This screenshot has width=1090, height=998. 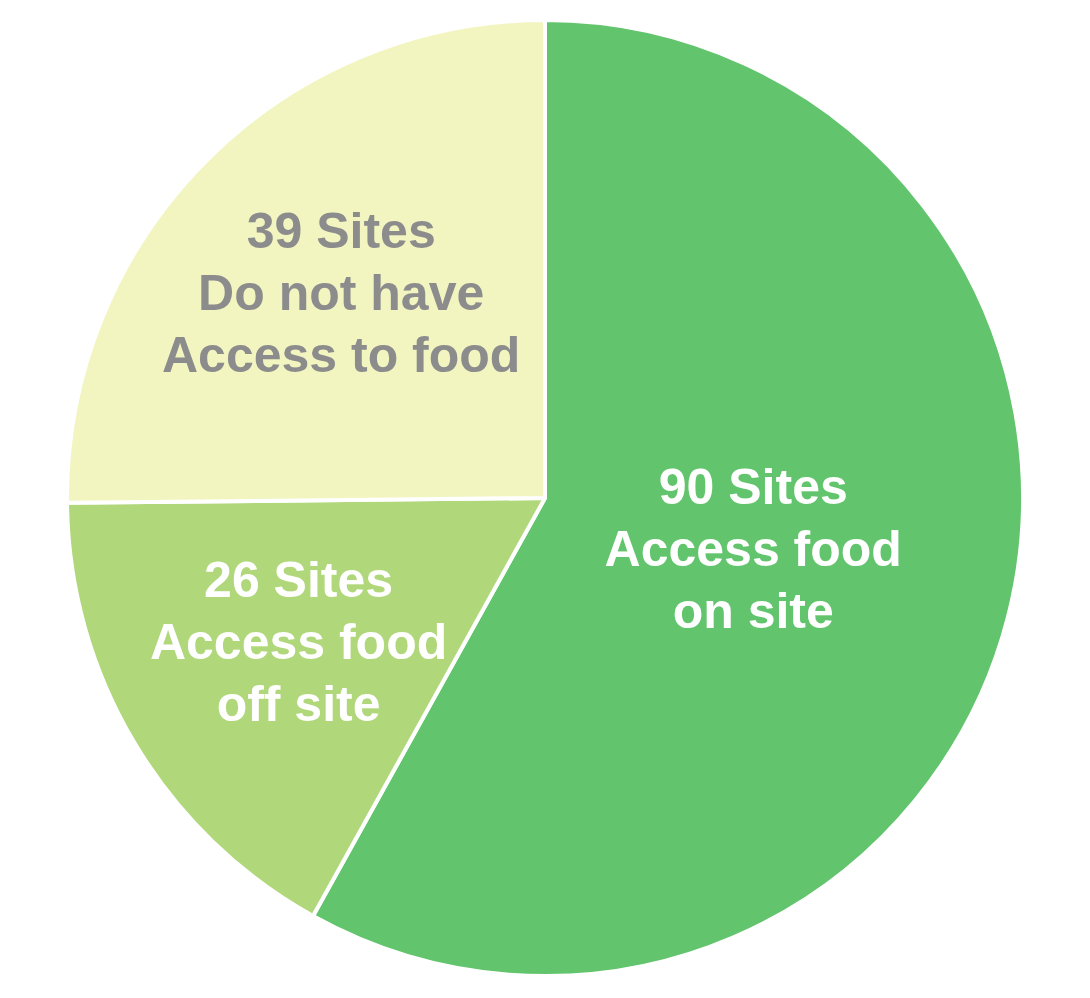 What do you see at coordinates (753, 579) in the screenshot?
I see `slice-label: Access food on site` at bounding box center [753, 579].